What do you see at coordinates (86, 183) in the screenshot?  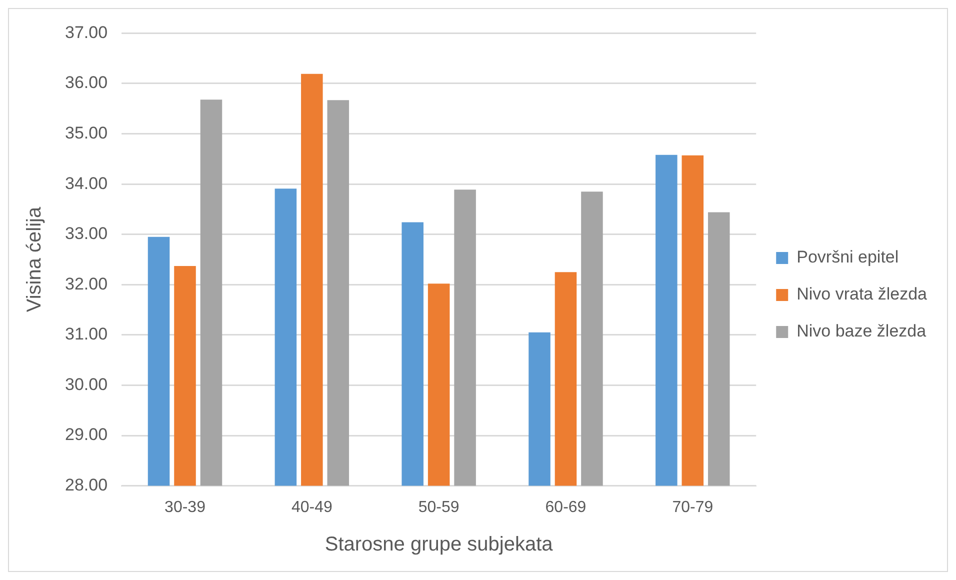 I see `y-tick-label: 34.00` at bounding box center [86, 183].